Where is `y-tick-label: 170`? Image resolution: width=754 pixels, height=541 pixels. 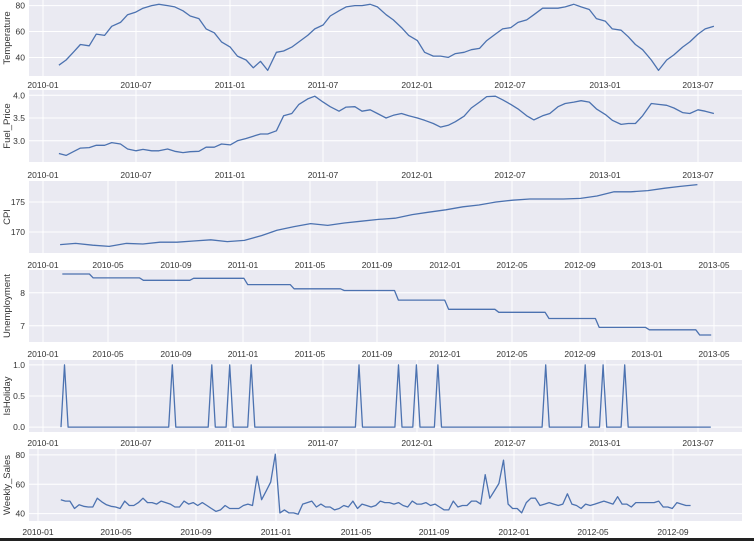
y-tick-label: 170 is located at coordinates (18, 232).